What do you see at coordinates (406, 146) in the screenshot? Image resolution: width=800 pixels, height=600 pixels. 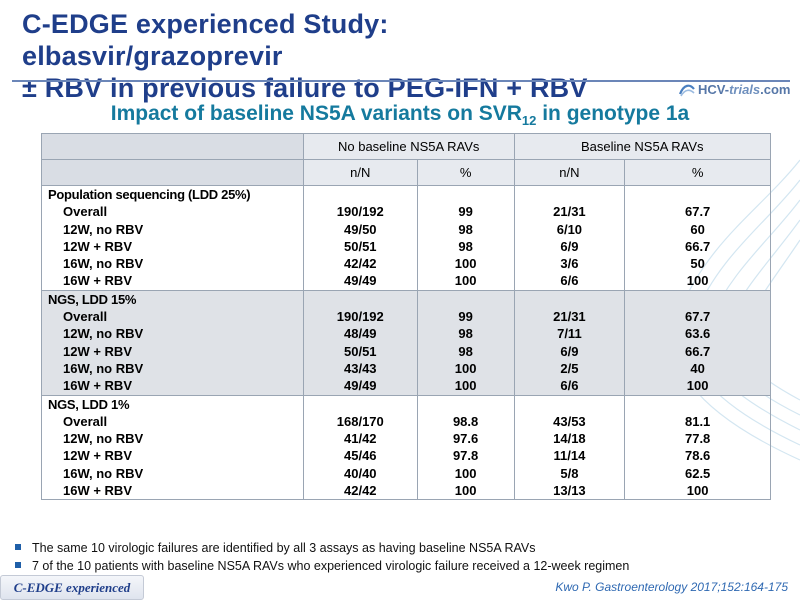 I see `header-row-groups: No baseline NS5A RAVs Baseline NS5A RAVs` at bounding box center [406, 146].